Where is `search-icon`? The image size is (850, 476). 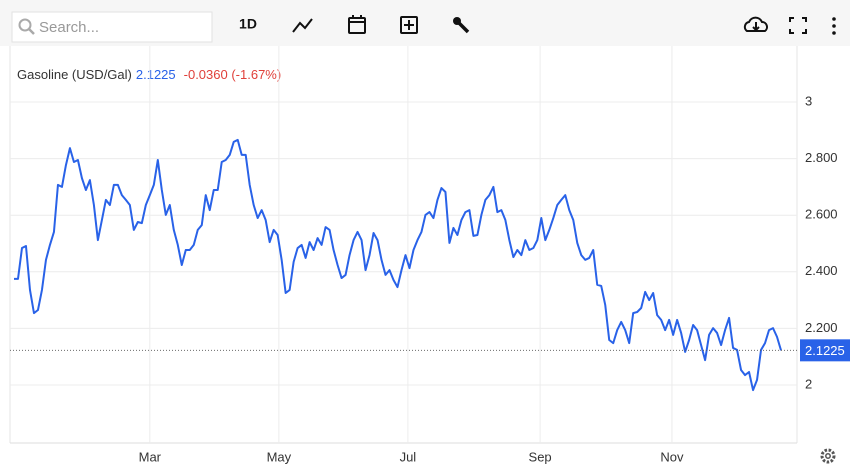 search-icon is located at coordinates (25, 25).